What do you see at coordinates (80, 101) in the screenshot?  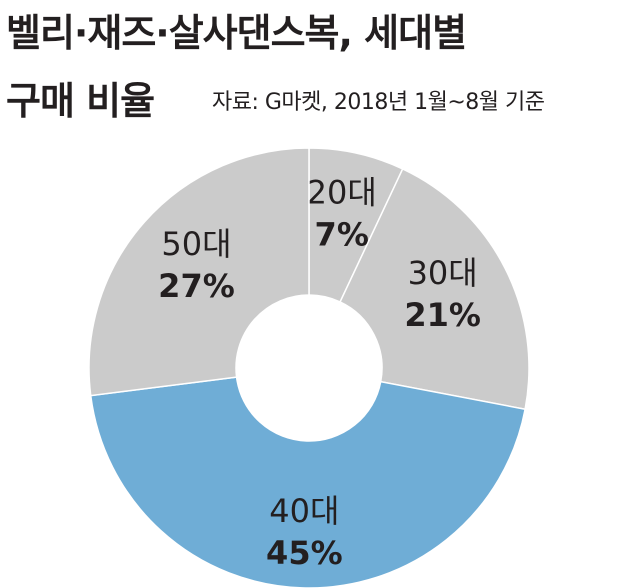 I see `chart-title-line-2: 구매 비율` at bounding box center [80, 101].